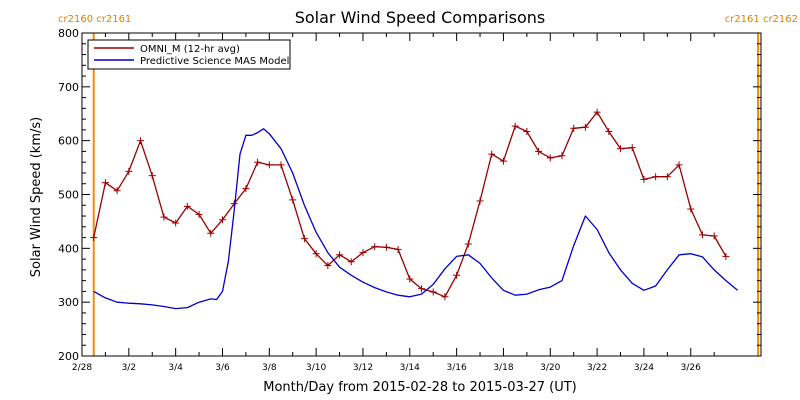 This screenshot has height=400, width=800. What do you see at coordinates (82, 368) in the screenshot?
I see `x-tick-label: 2/28` at bounding box center [82, 368].